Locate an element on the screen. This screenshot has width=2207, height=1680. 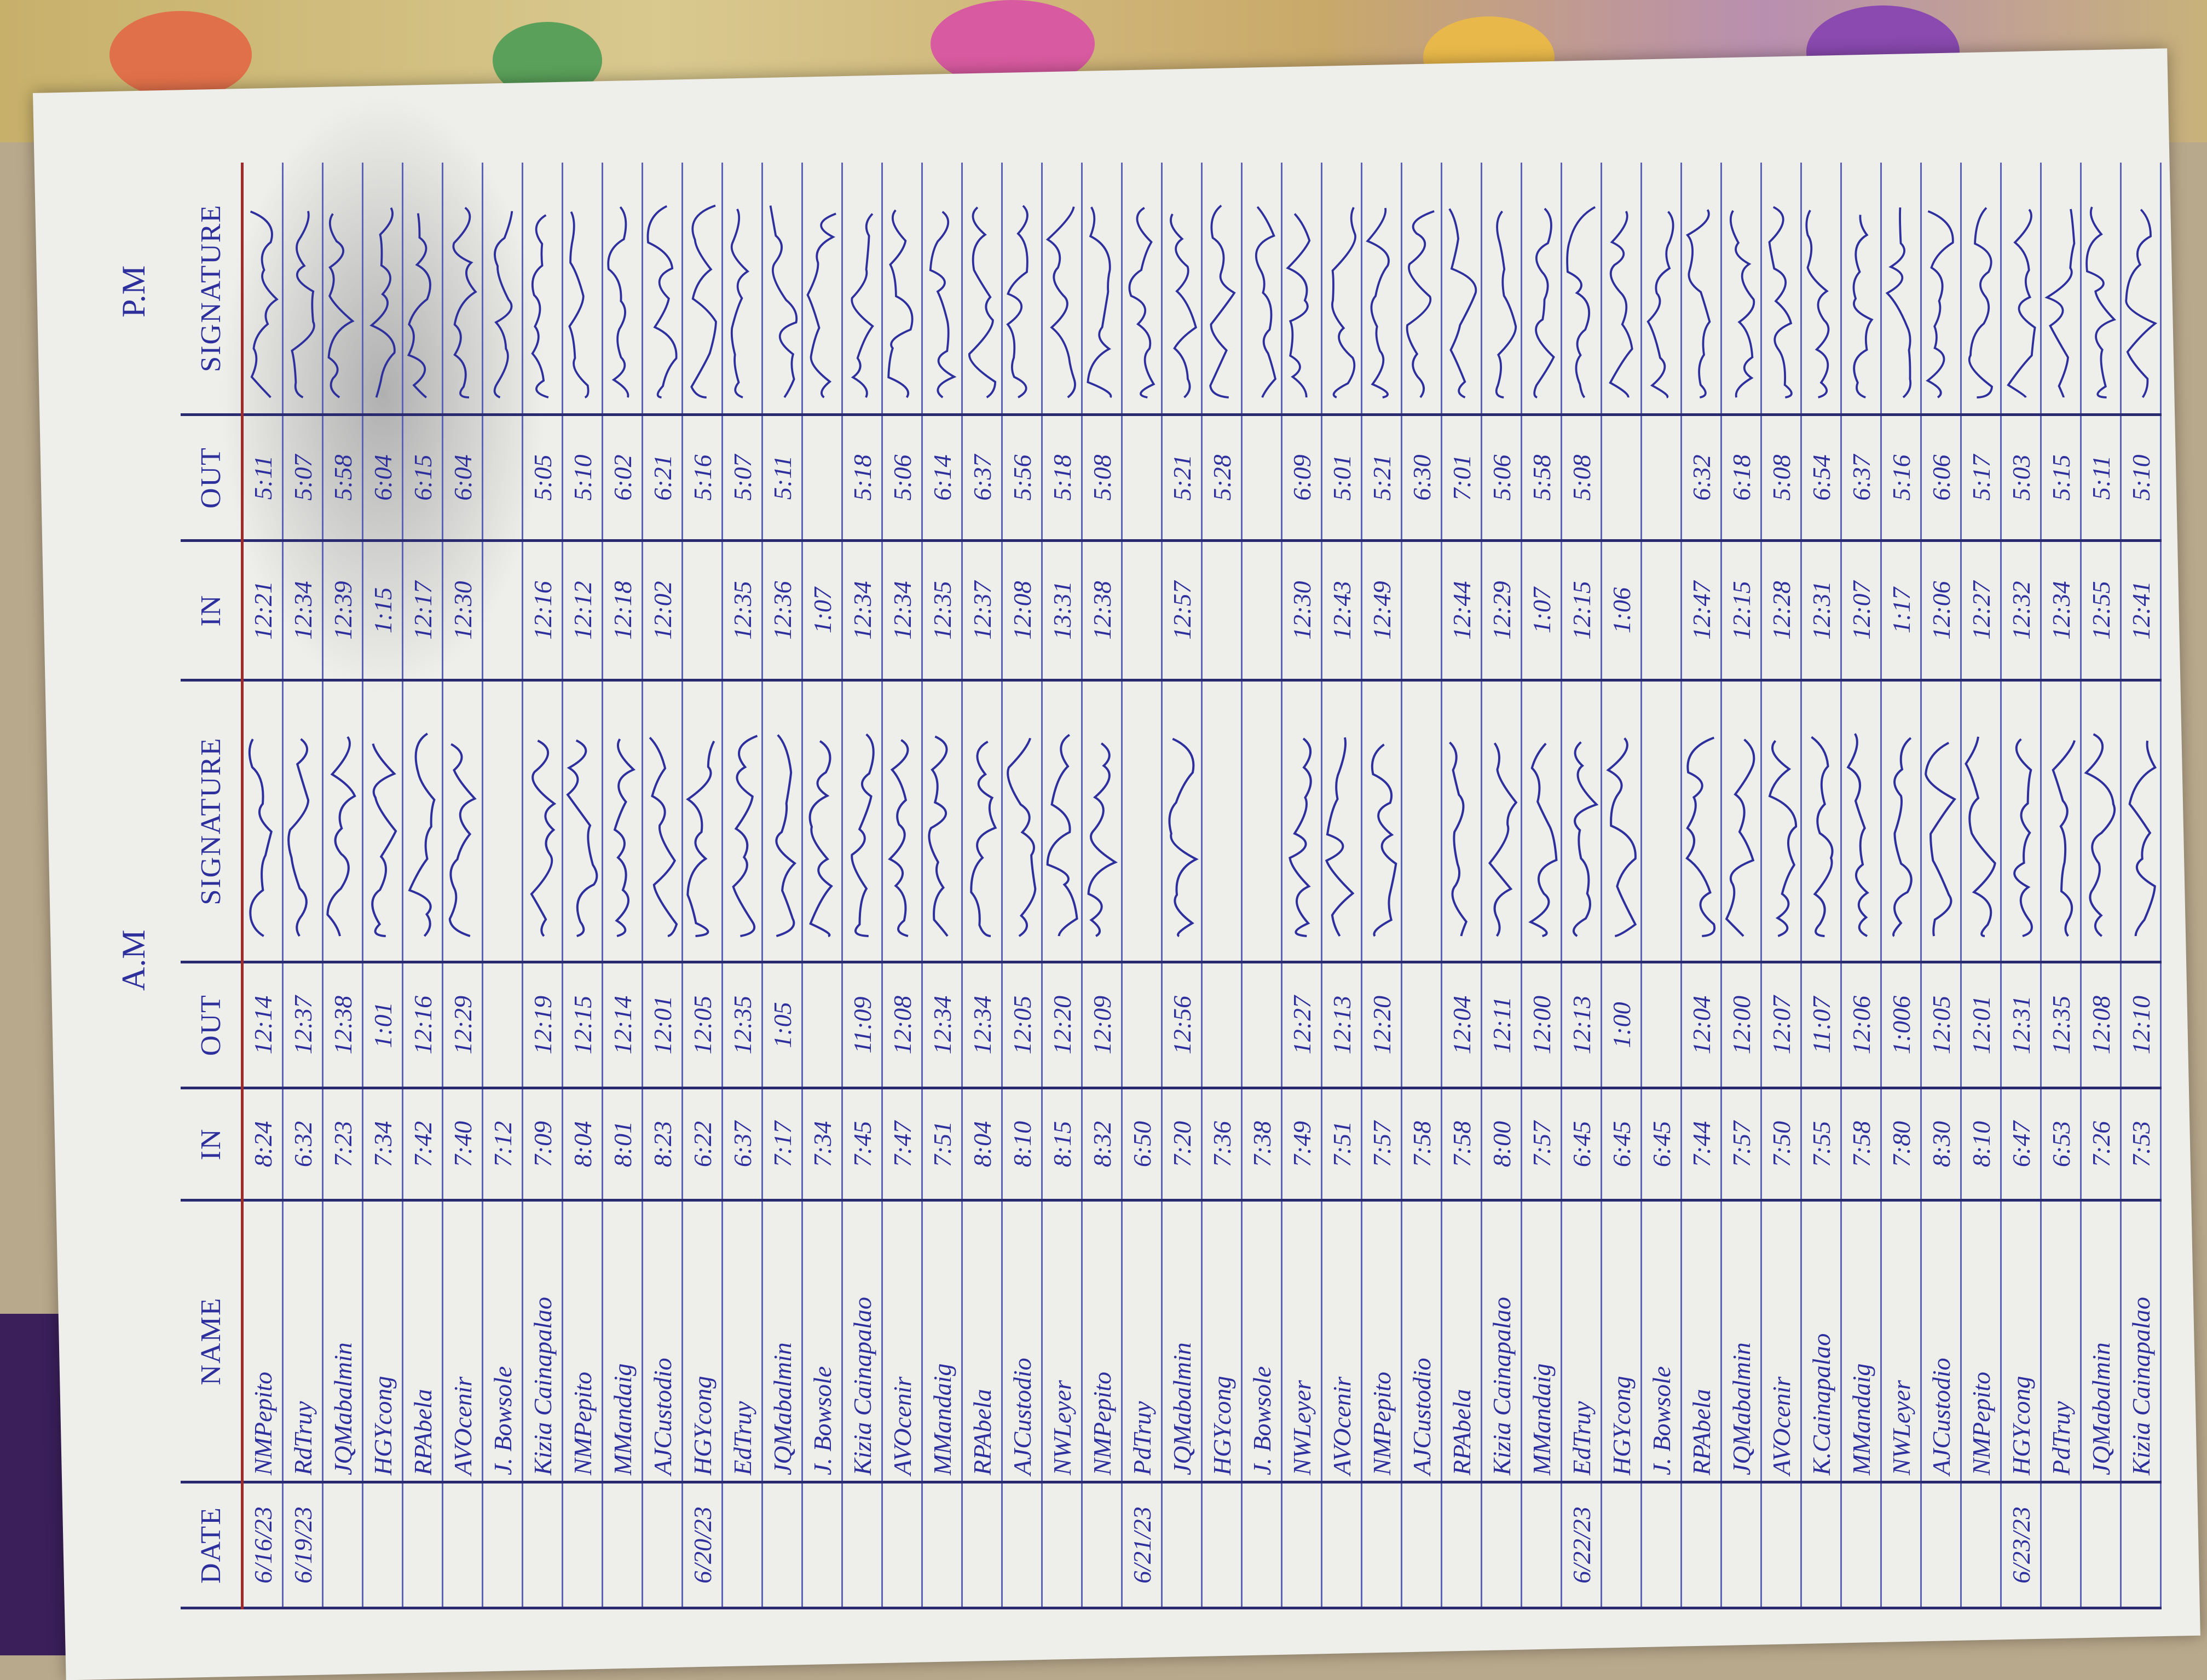
table-row: NMPepito 8:32 12:09 12:38 5:08 is located at coordinates (1102, 885).